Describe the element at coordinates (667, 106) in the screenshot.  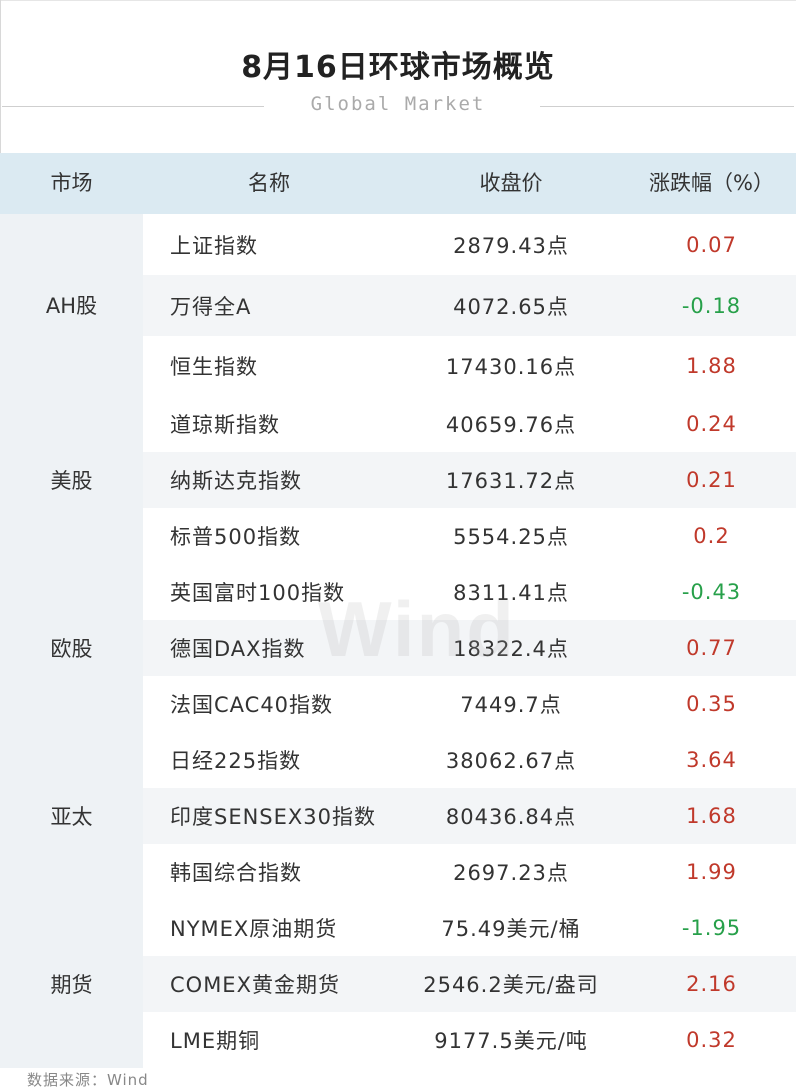
I see `header-rule-right` at that location.